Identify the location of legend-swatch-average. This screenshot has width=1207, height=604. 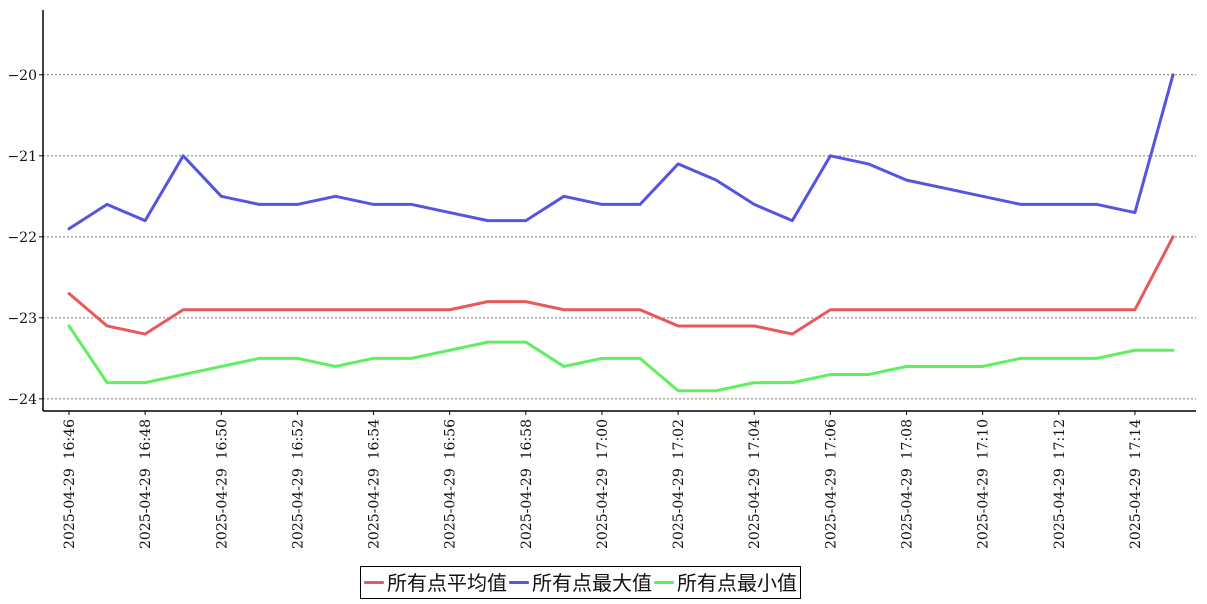
(374, 582).